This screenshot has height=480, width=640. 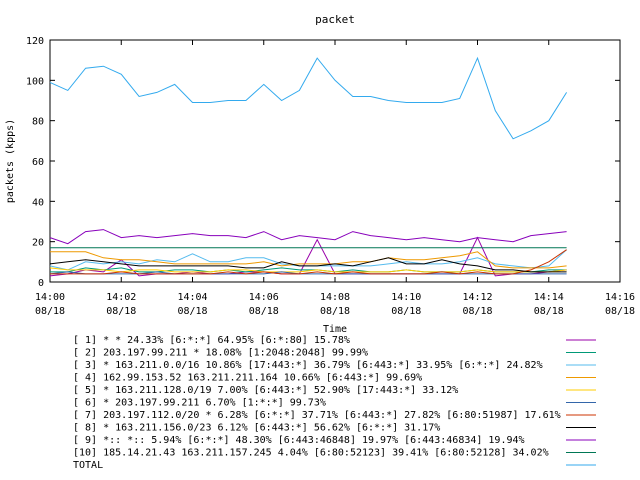 What do you see at coordinates (549, 297) in the screenshot?
I see `x-tick-label: 14:14` at bounding box center [549, 297].